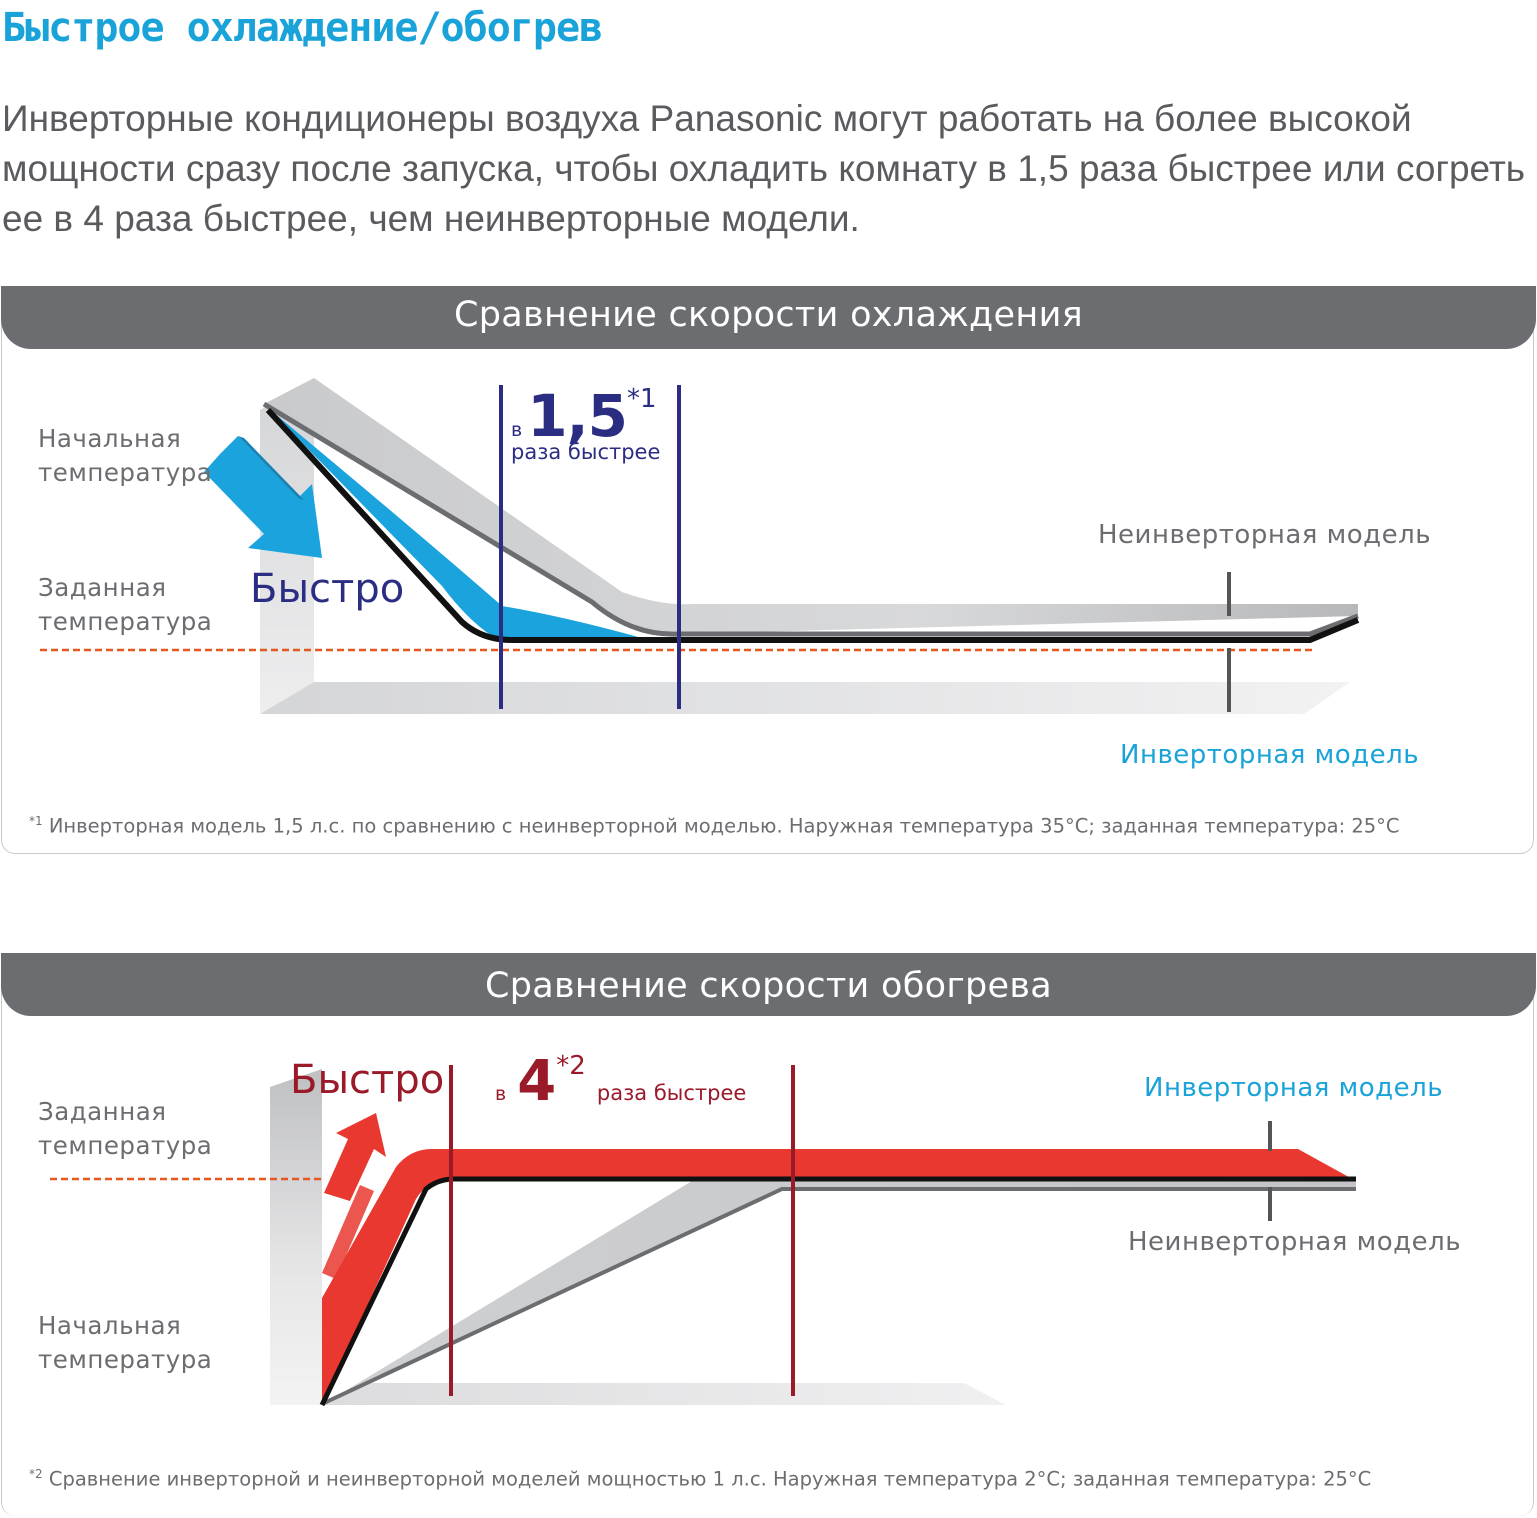 Image resolution: width=1537 pixels, height=1518 pixels. What do you see at coordinates (1294, 1088) in the screenshot?
I see `heating-inverter-label: Инверторная модель` at bounding box center [1294, 1088].